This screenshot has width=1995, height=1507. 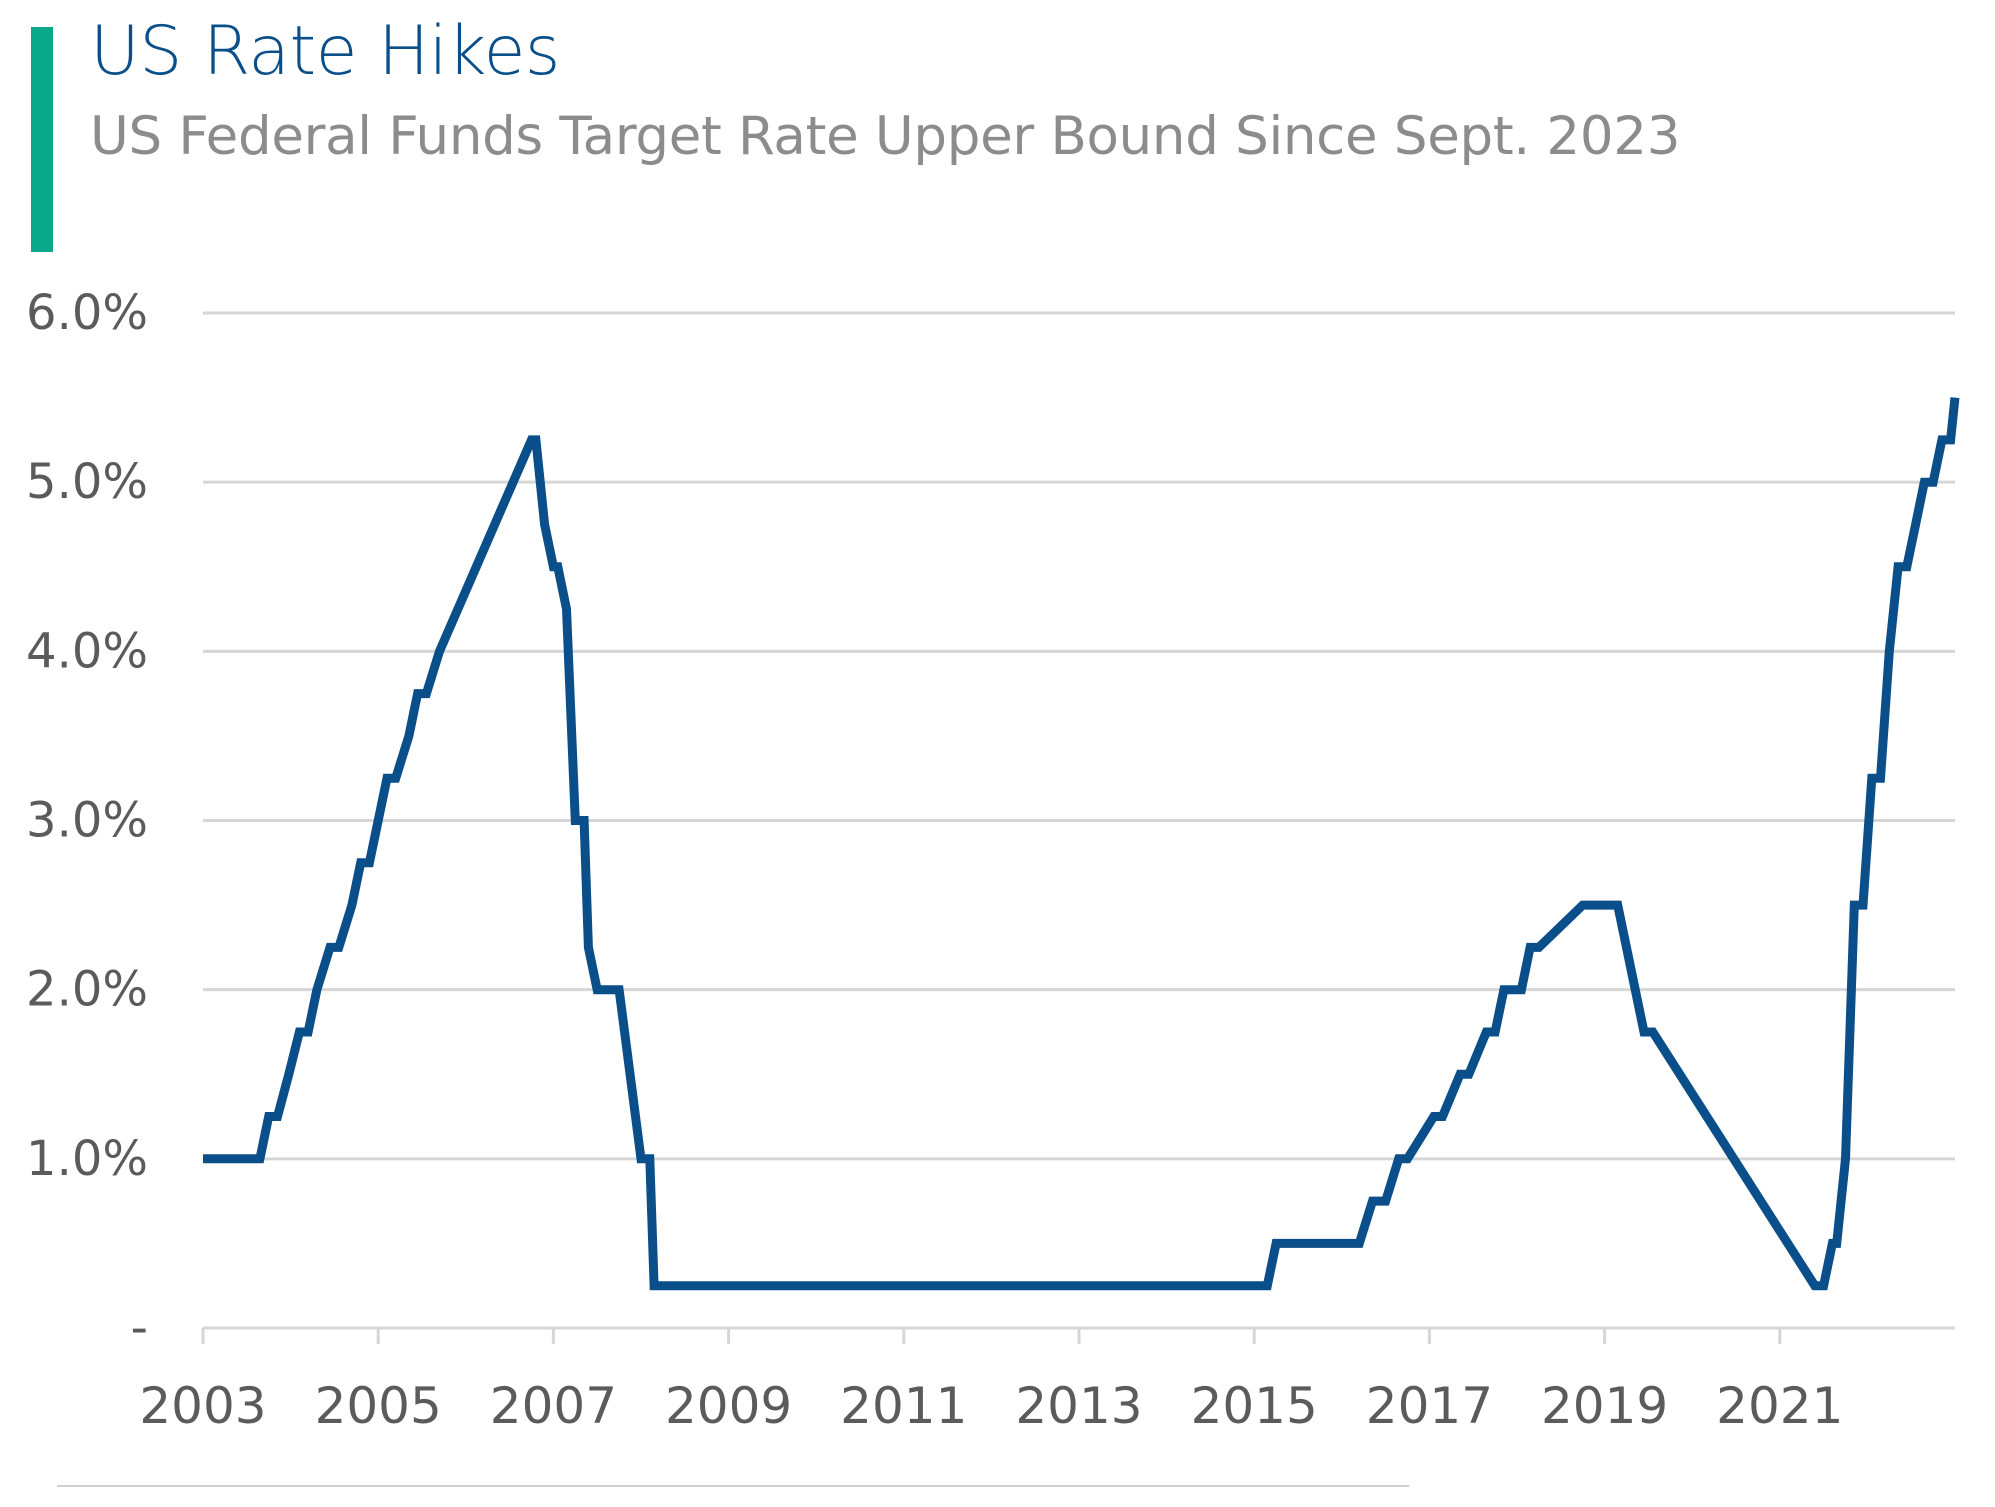 I want to click on y-tick-label: 5.0%, so click(x=87, y=482).